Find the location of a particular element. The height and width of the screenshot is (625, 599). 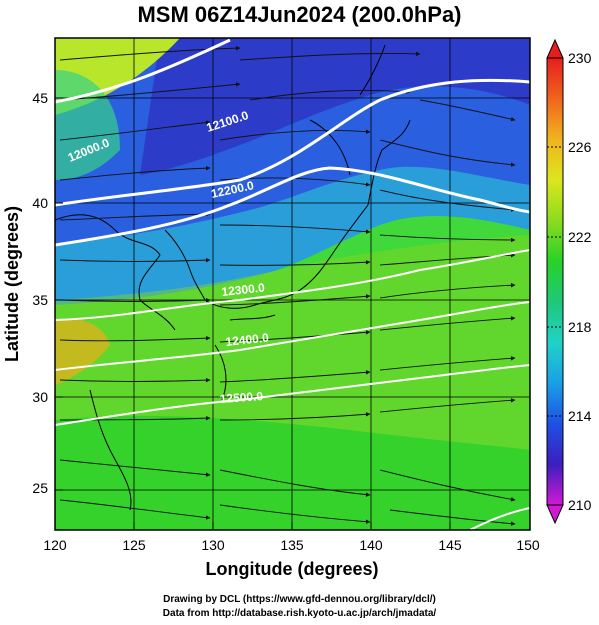

colorbar-tick-214: 214 is located at coordinates (580, 416).